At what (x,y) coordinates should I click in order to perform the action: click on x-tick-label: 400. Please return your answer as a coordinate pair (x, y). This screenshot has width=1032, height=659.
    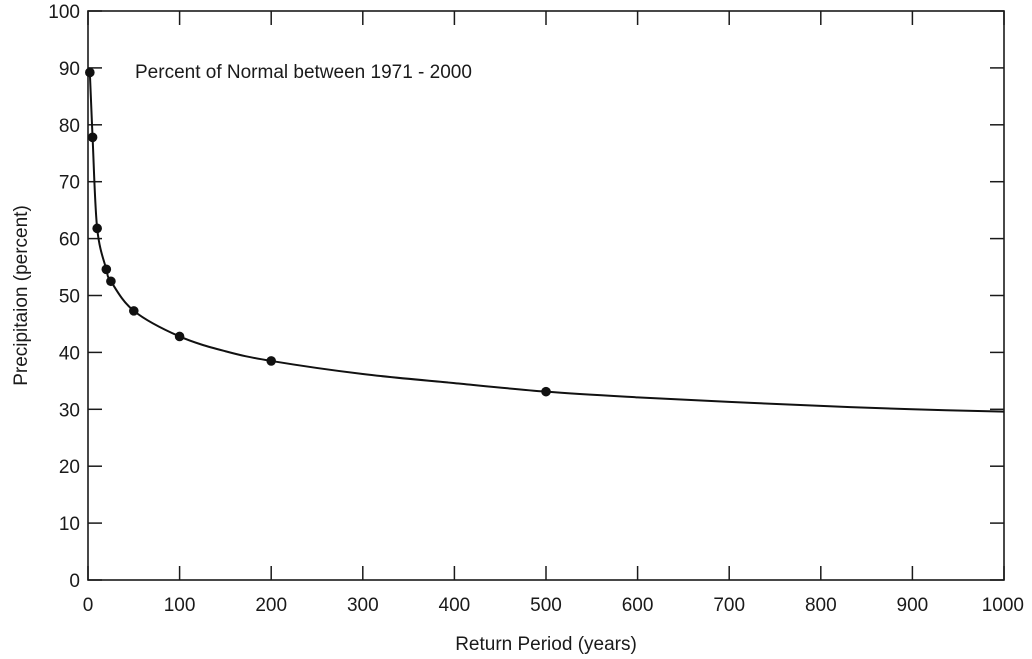
    Looking at the image, I should click on (455, 605).